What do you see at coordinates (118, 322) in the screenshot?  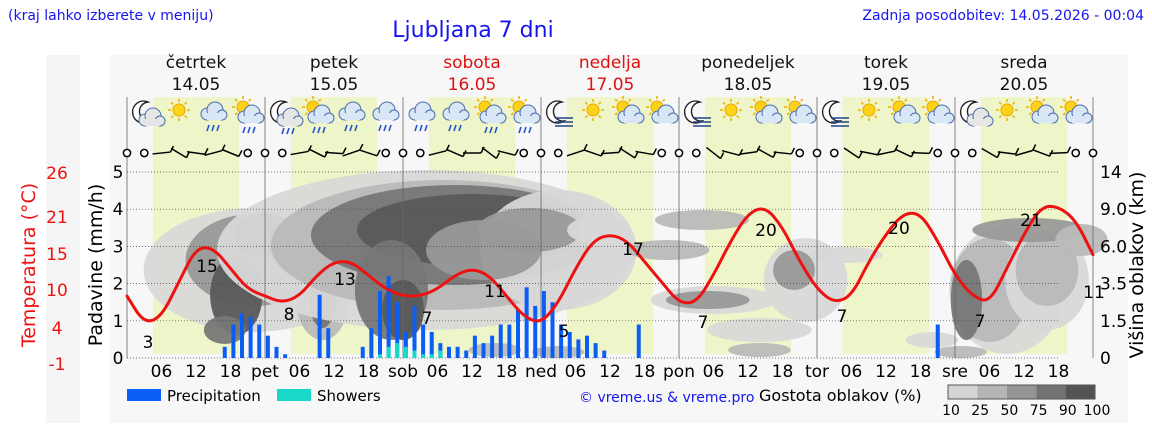 I see `precip-tick-label: 1` at bounding box center [118, 322].